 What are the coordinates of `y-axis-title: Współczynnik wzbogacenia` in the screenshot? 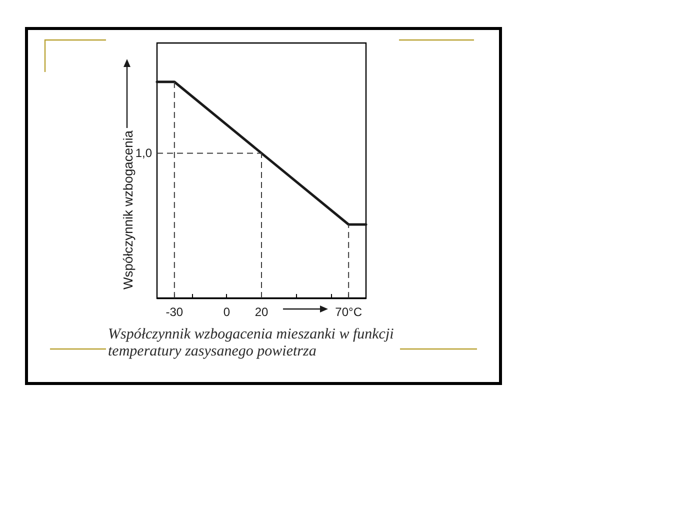 It's located at (128, 210).